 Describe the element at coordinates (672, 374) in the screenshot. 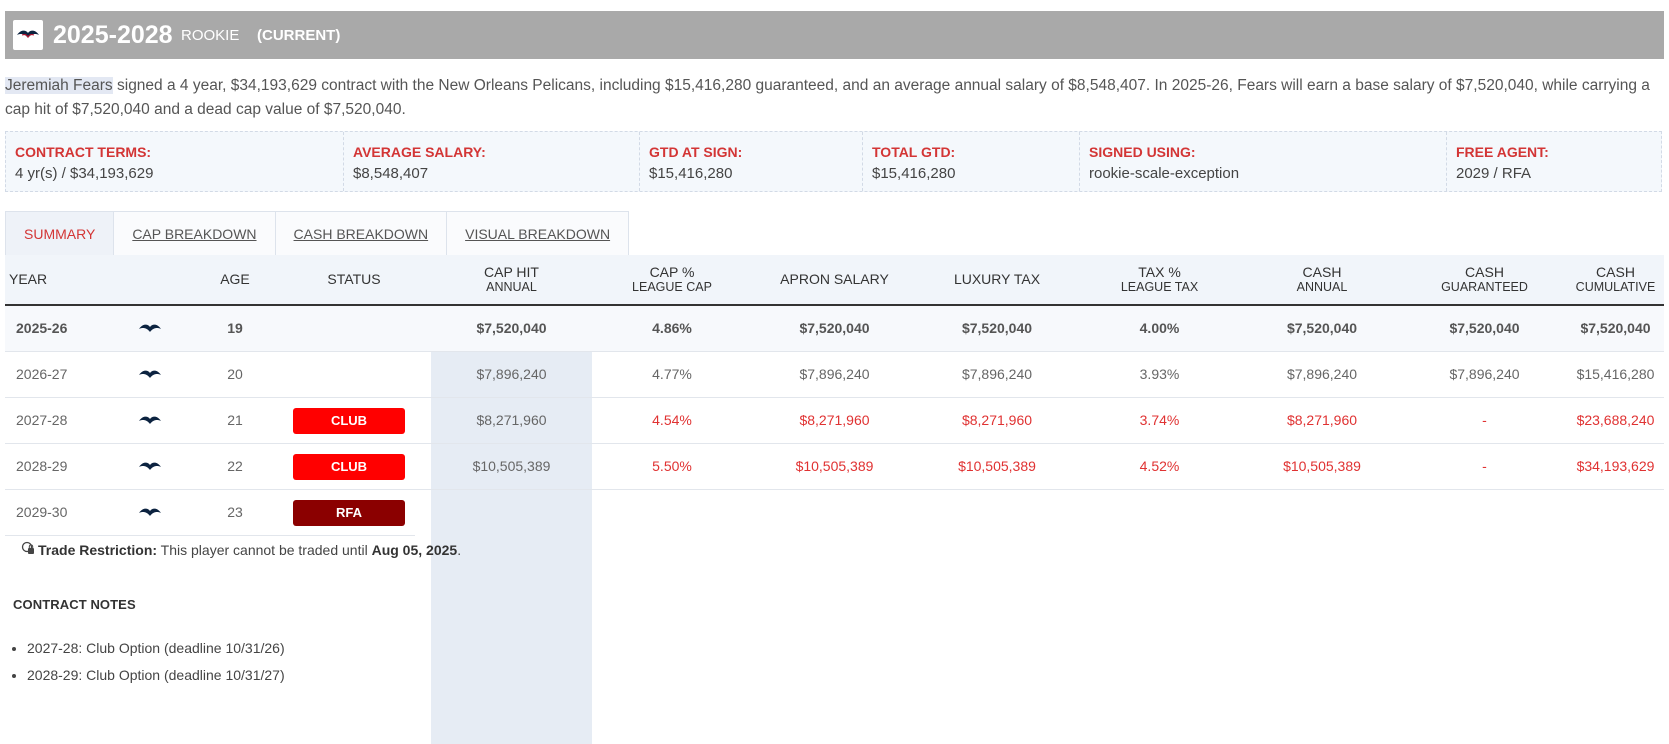

I see `cap-pct-cell: 4.77%` at that location.